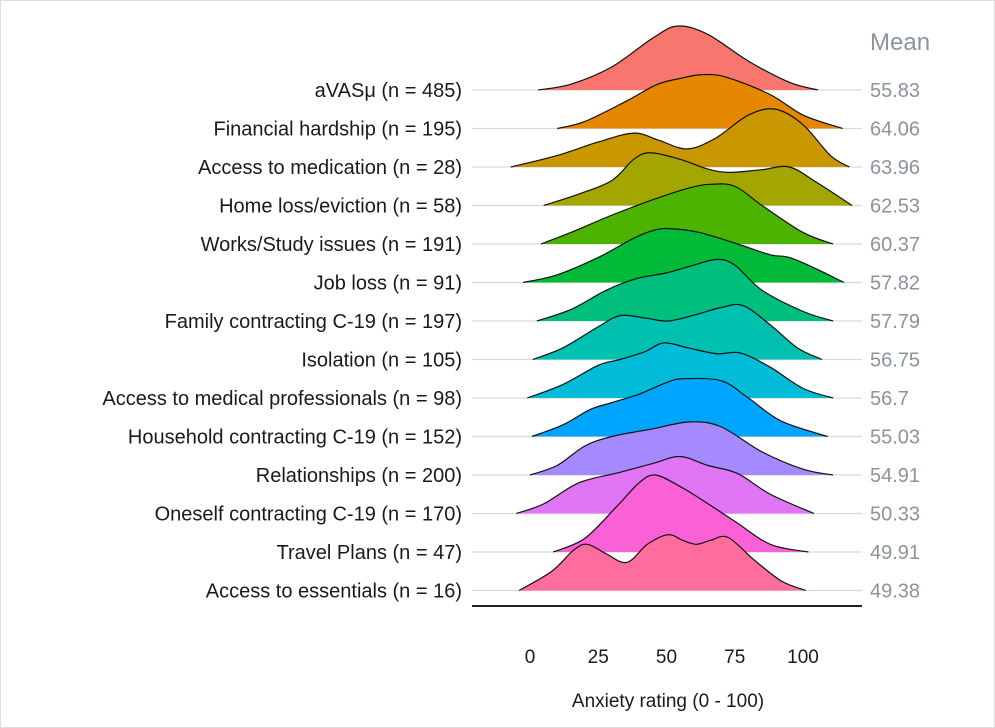 This screenshot has width=995, height=728. What do you see at coordinates (895, 476) in the screenshot?
I see `mean-value: 54.91` at bounding box center [895, 476].